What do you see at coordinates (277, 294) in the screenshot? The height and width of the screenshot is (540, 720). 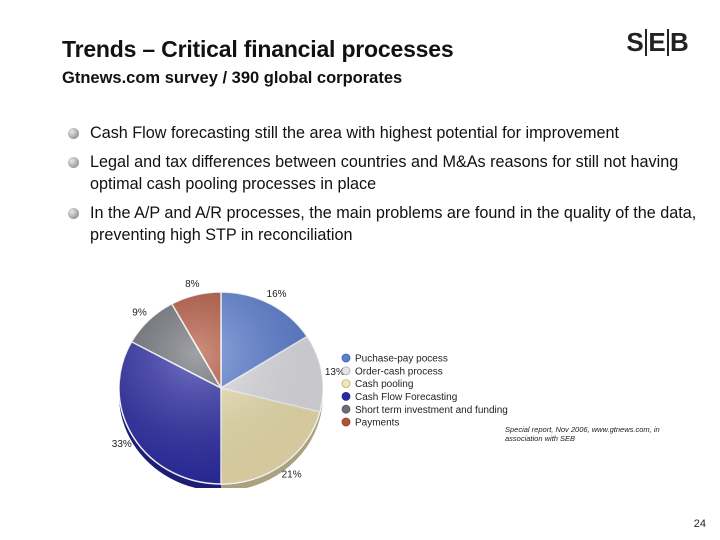 I see `pie-data-label: 16%` at bounding box center [277, 294].